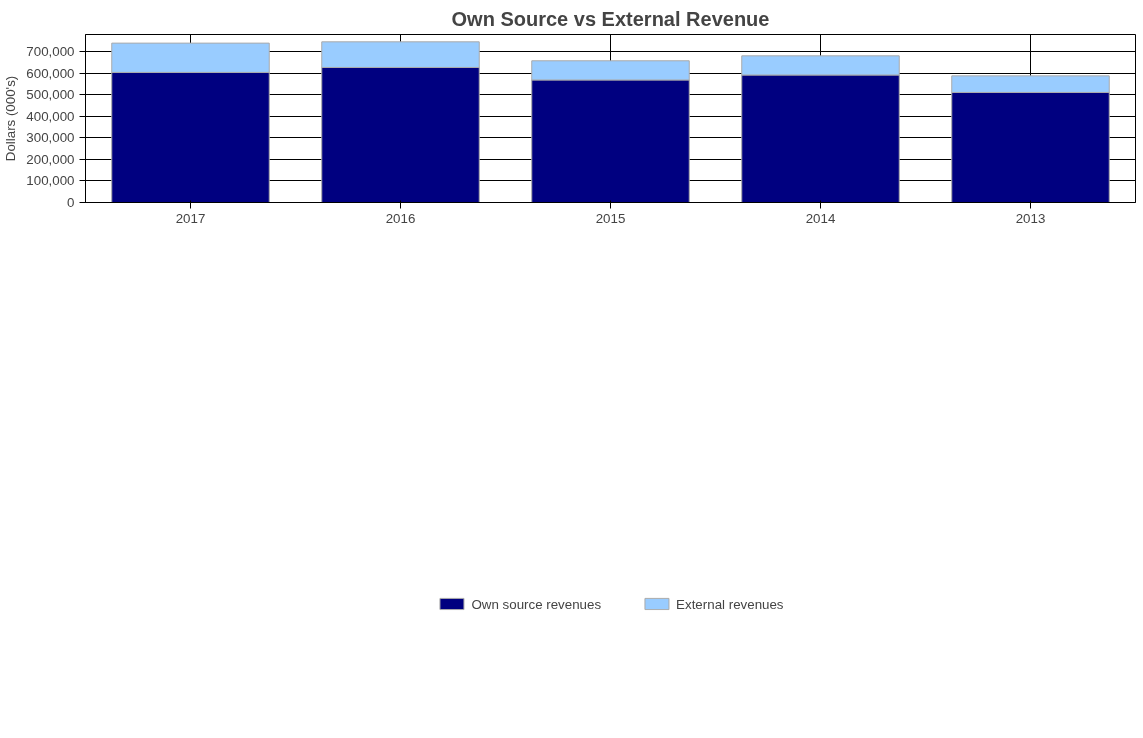  Describe the element at coordinates (50, 138) in the screenshot. I see `y-tick-label: 300,000` at that location.